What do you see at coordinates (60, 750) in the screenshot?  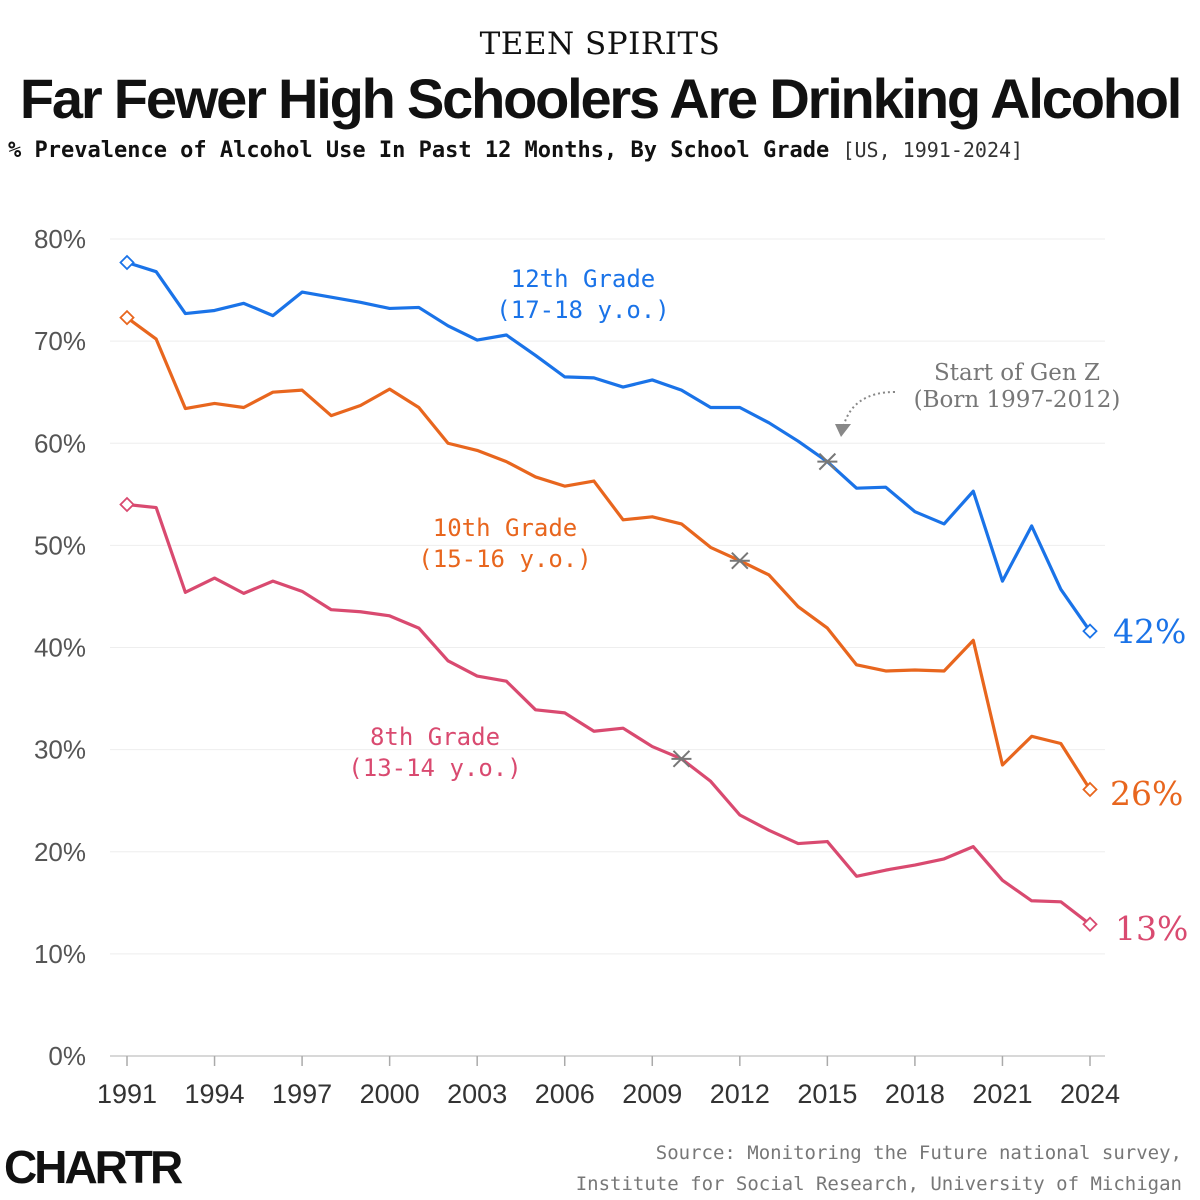 I see `y-tick-label: 30%` at bounding box center [60, 750].